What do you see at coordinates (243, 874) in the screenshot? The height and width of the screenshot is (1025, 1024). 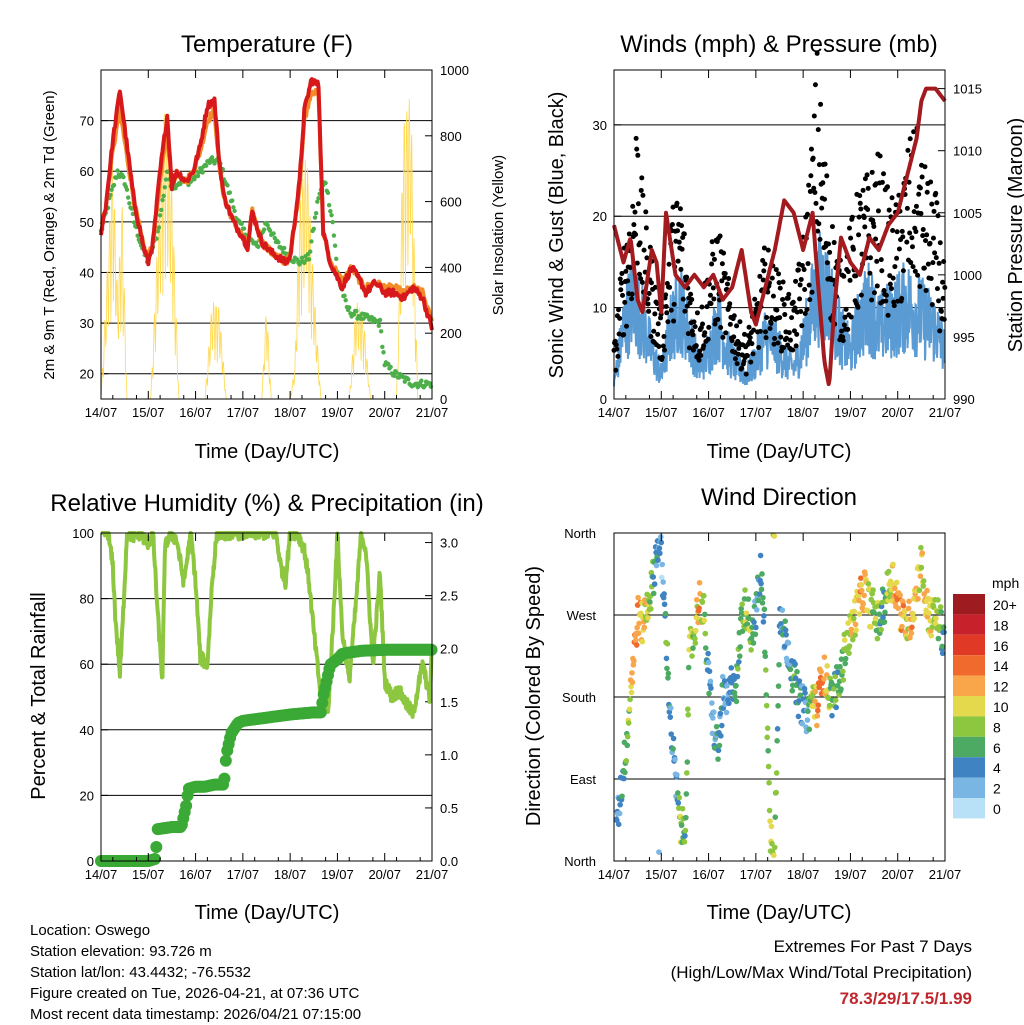 I see `x-tick-label: 17/07` at bounding box center [243, 874].